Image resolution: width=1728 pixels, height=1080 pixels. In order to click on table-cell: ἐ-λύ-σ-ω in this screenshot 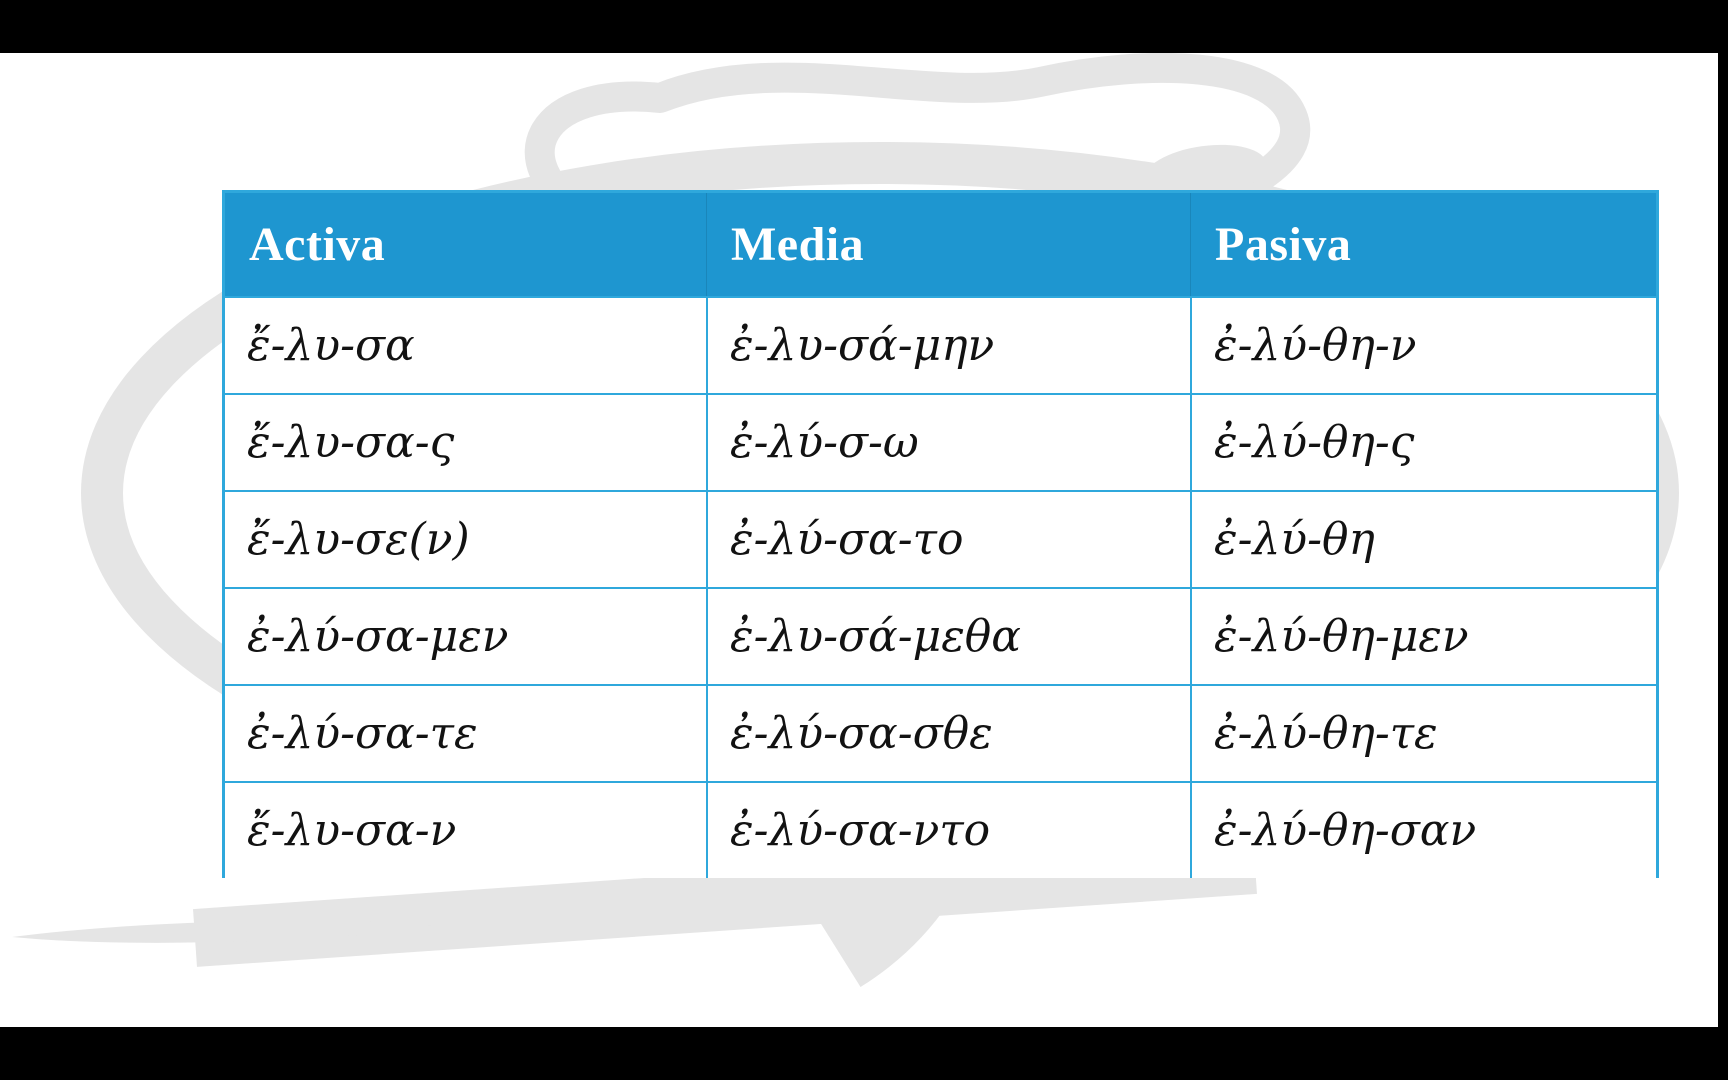, I will do `click(948, 441)`.